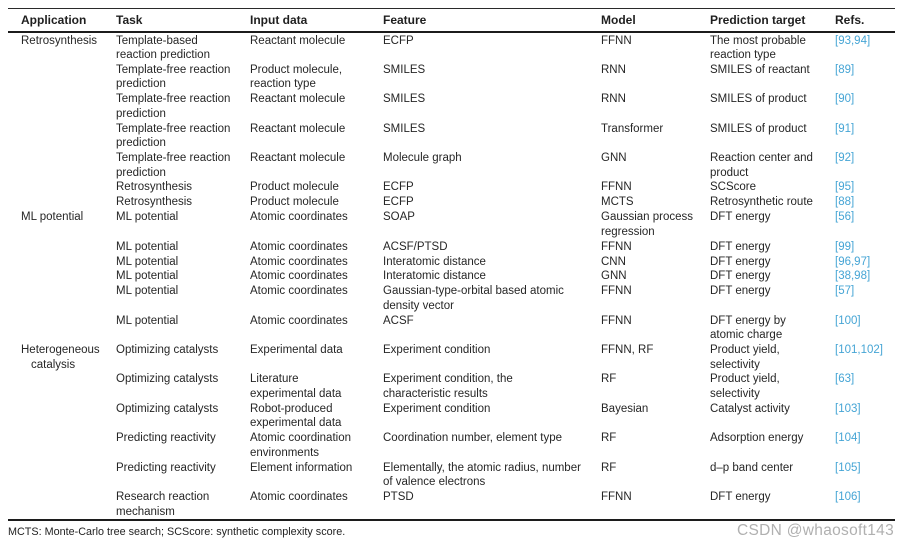  Describe the element at coordinates (865, 20) in the screenshot. I see `column-header-refs: Refs.` at that location.